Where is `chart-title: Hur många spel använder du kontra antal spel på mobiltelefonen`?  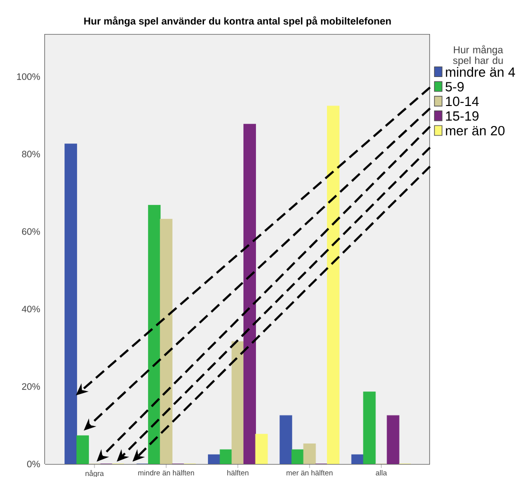
chart-title: Hur många spel använder du kontra antal spel på mobiltelefonen is located at coordinates (237, 21).